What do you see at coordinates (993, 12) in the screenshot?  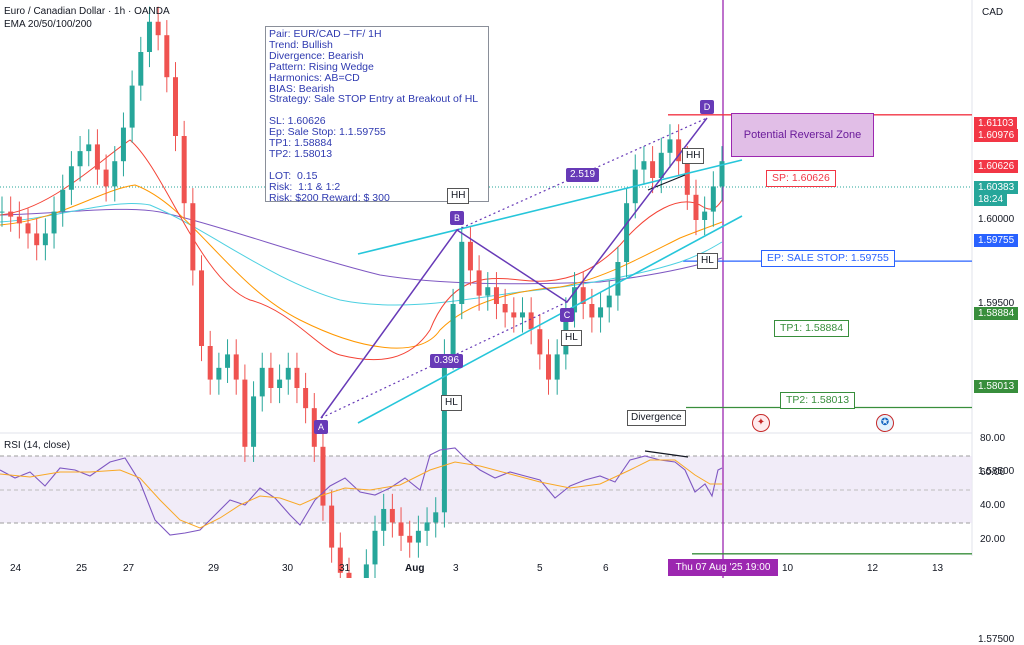 I see `currency-label: CAD` at bounding box center [993, 12].